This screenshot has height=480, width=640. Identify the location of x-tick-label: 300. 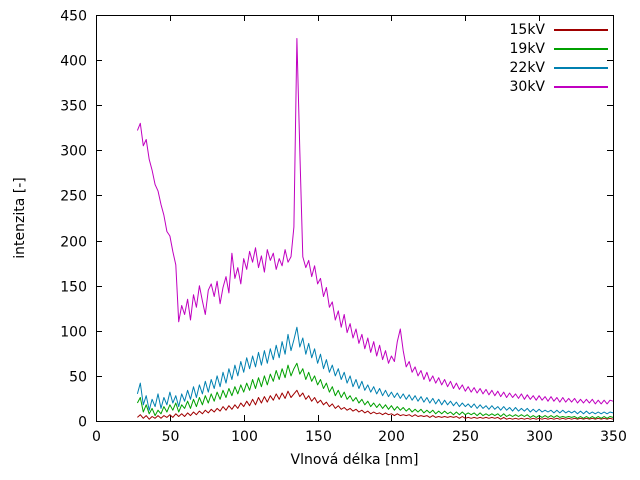
(539, 437).